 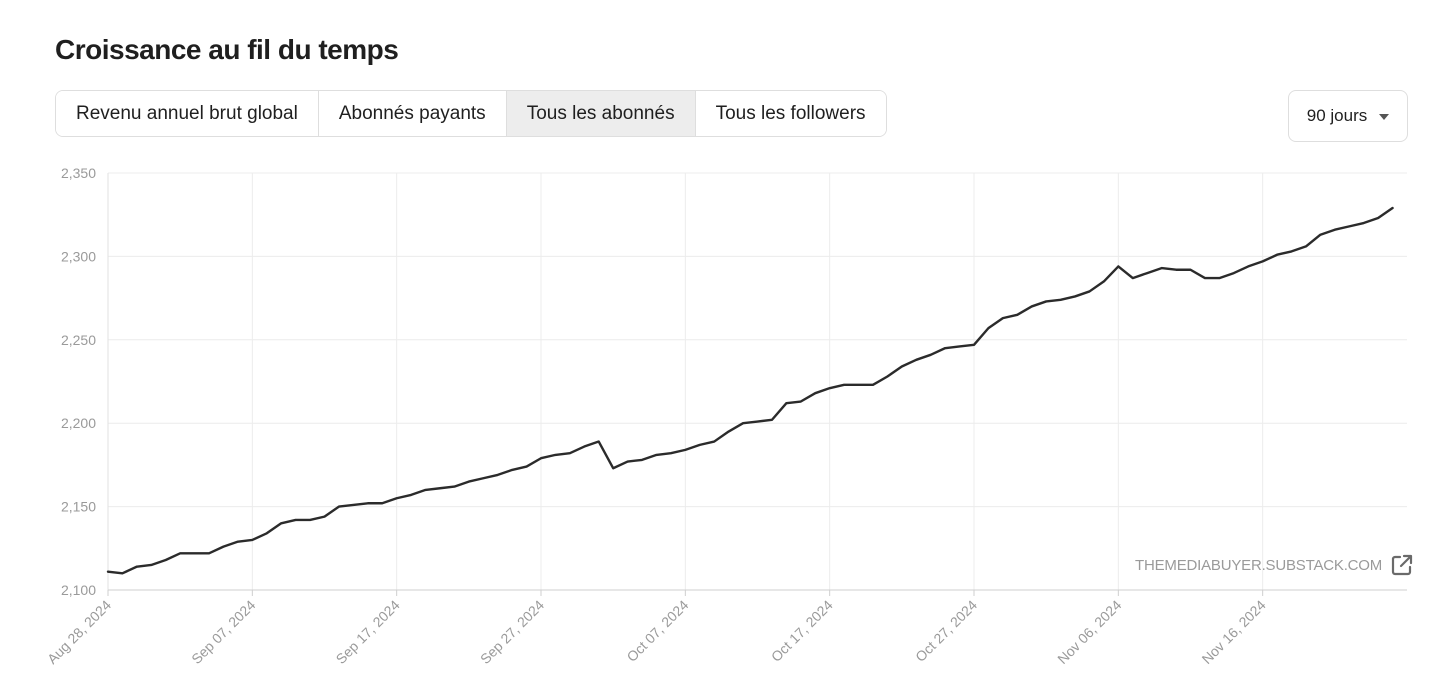 I want to click on x-tick-label: Nov 06, 2024, so click(x=1089, y=632).